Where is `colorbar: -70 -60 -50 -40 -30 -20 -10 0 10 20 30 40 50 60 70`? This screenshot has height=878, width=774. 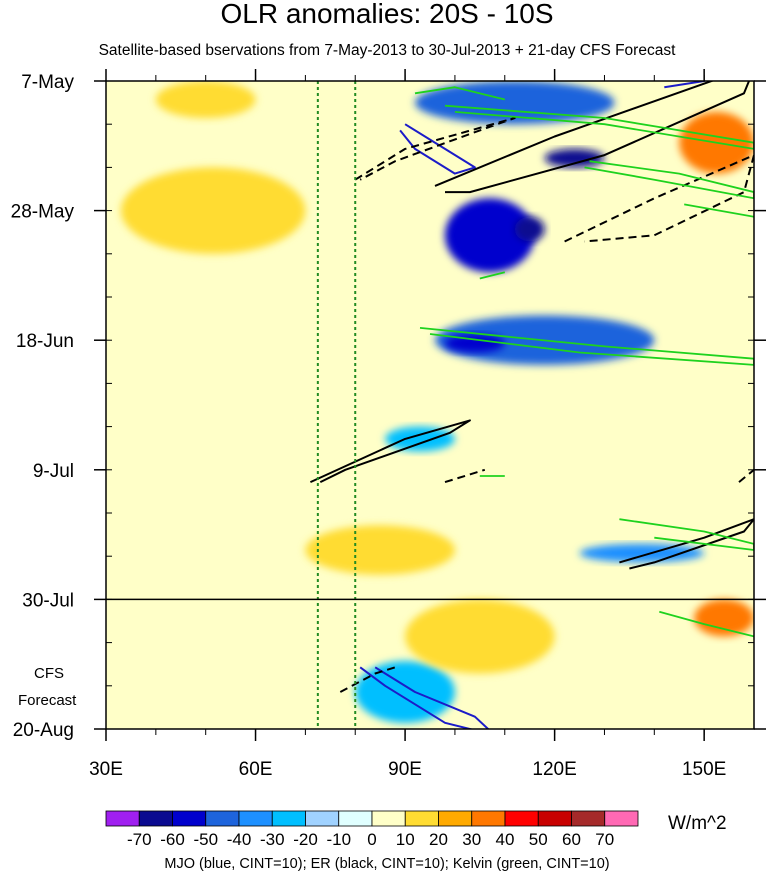 colorbar: -70 -60 -50 -40 -30 -20 -10 0 10 20 30 40 50 60 70 is located at coordinates (372, 829).